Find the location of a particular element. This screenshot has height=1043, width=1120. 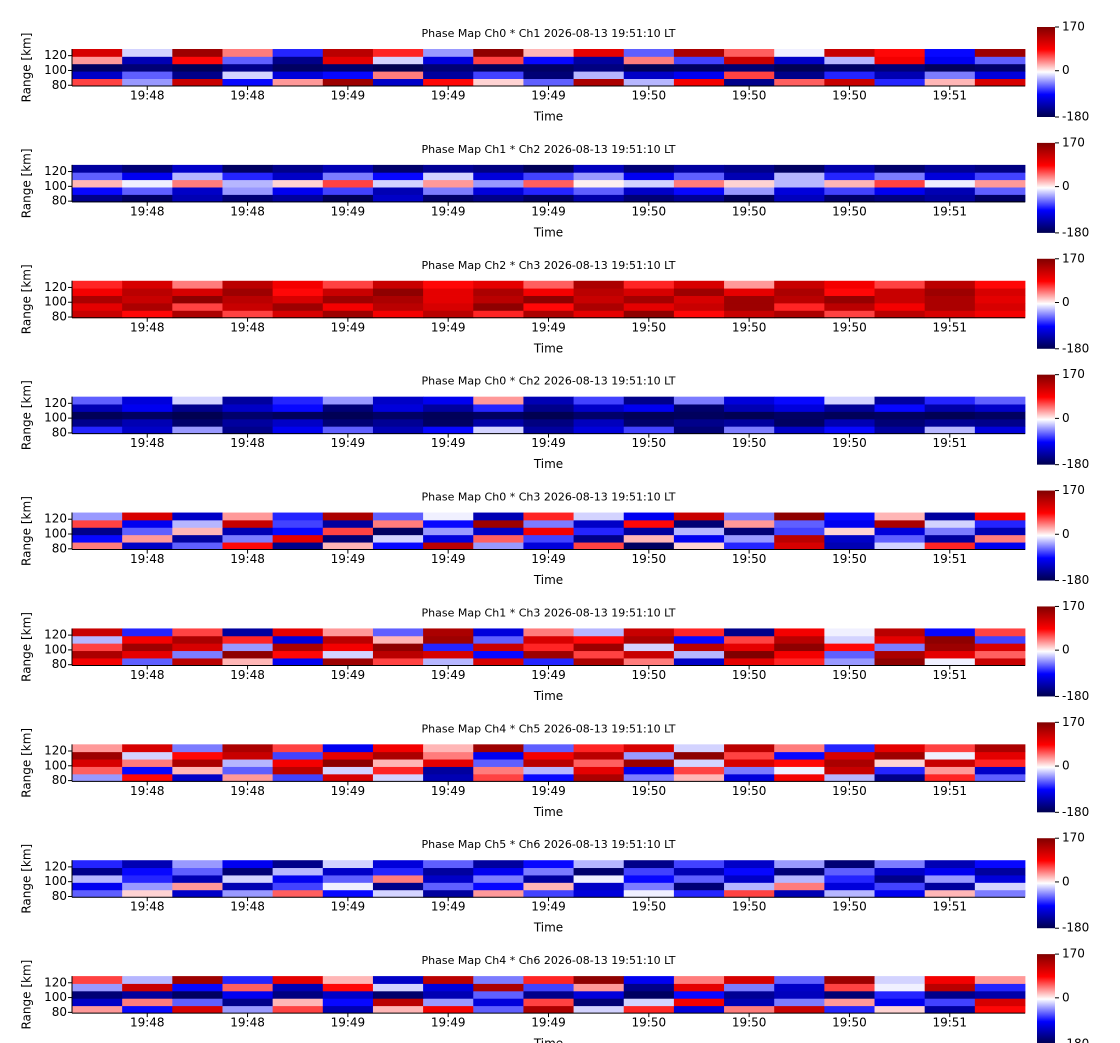

y-tick-label: 80 is located at coordinates (59, 548).